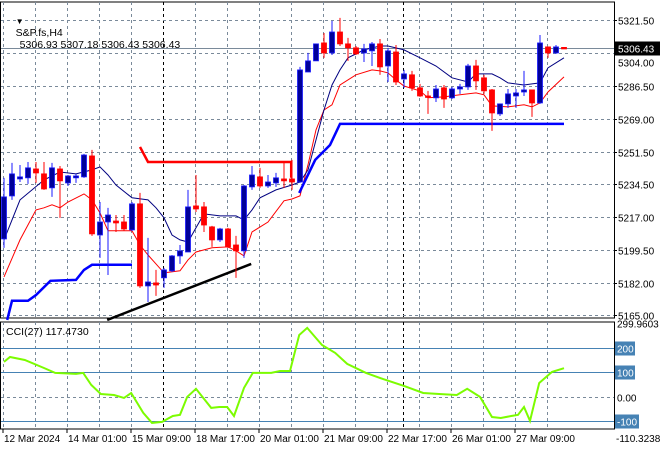 Image resolution: width=660 pixels, height=450 pixels. What do you see at coordinates (353, 439) in the screenshot?
I see `time-axis-label: 21 Mar 09:00` at bounding box center [353, 439].